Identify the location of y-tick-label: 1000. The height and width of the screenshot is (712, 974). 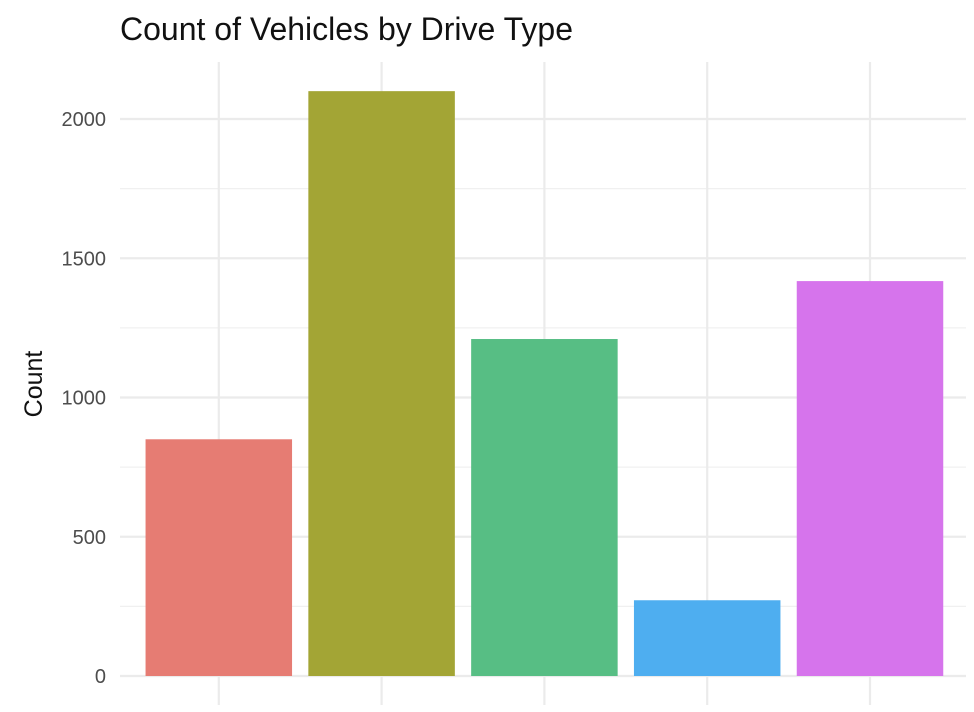
(84, 399).